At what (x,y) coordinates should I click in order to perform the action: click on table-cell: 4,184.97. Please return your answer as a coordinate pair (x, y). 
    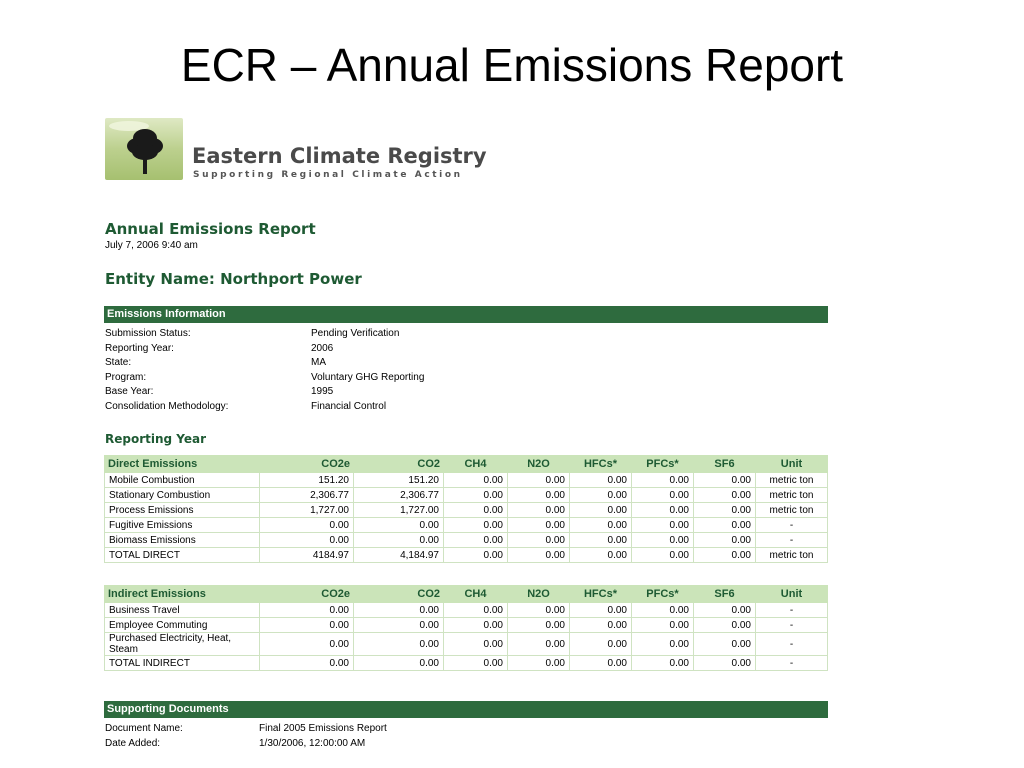
    Looking at the image, I should click on (398, 555).